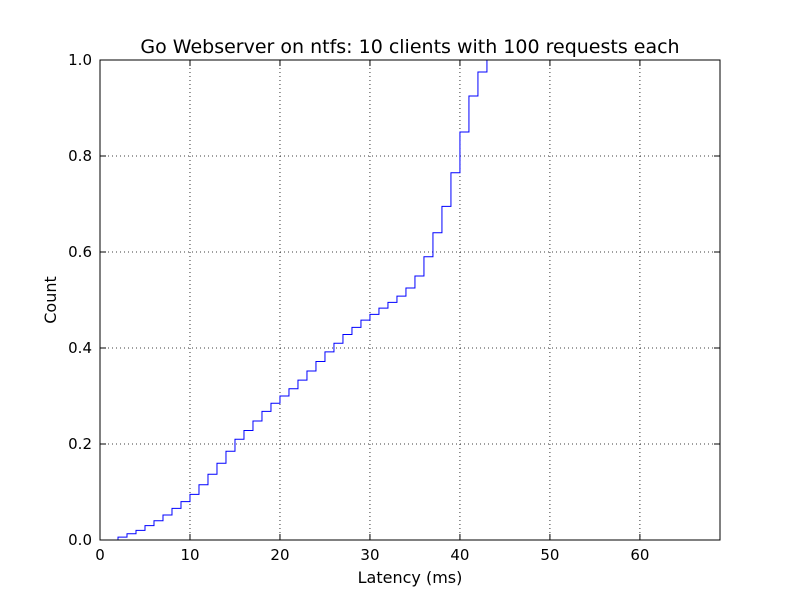 The image size is (800, 600). I want to click on x-tick-label-3: 30, so click(369, 555).